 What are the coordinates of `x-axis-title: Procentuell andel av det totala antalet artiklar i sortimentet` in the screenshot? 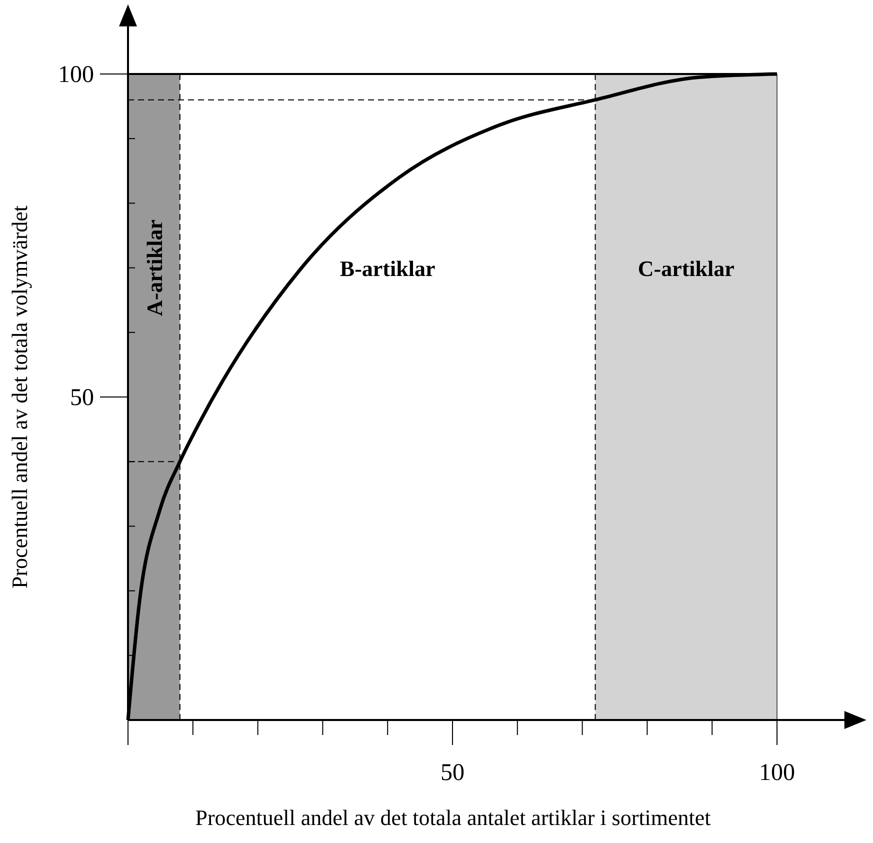 It's located at (453, 817).